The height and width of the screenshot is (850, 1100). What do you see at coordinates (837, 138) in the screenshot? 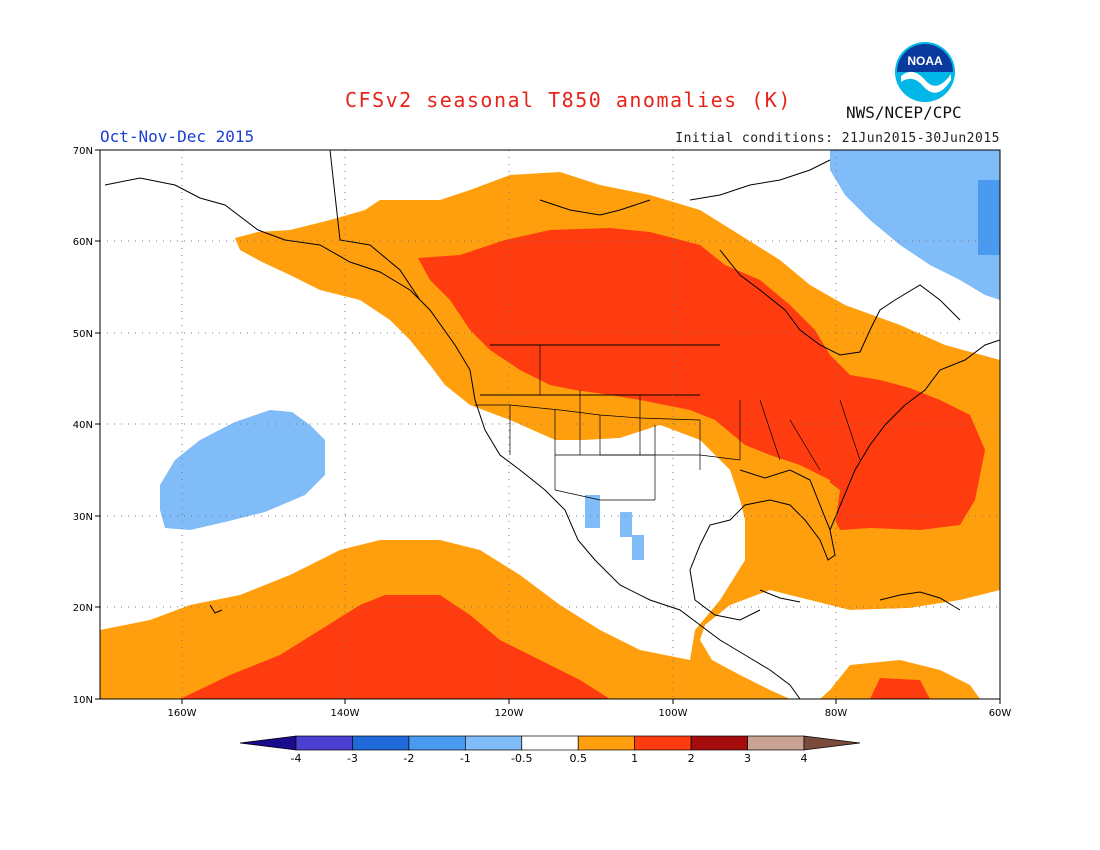
I see `initial-conditions: Initial conditions: 21Jun2015-30Jun2015` at bounding box center [837, 138].